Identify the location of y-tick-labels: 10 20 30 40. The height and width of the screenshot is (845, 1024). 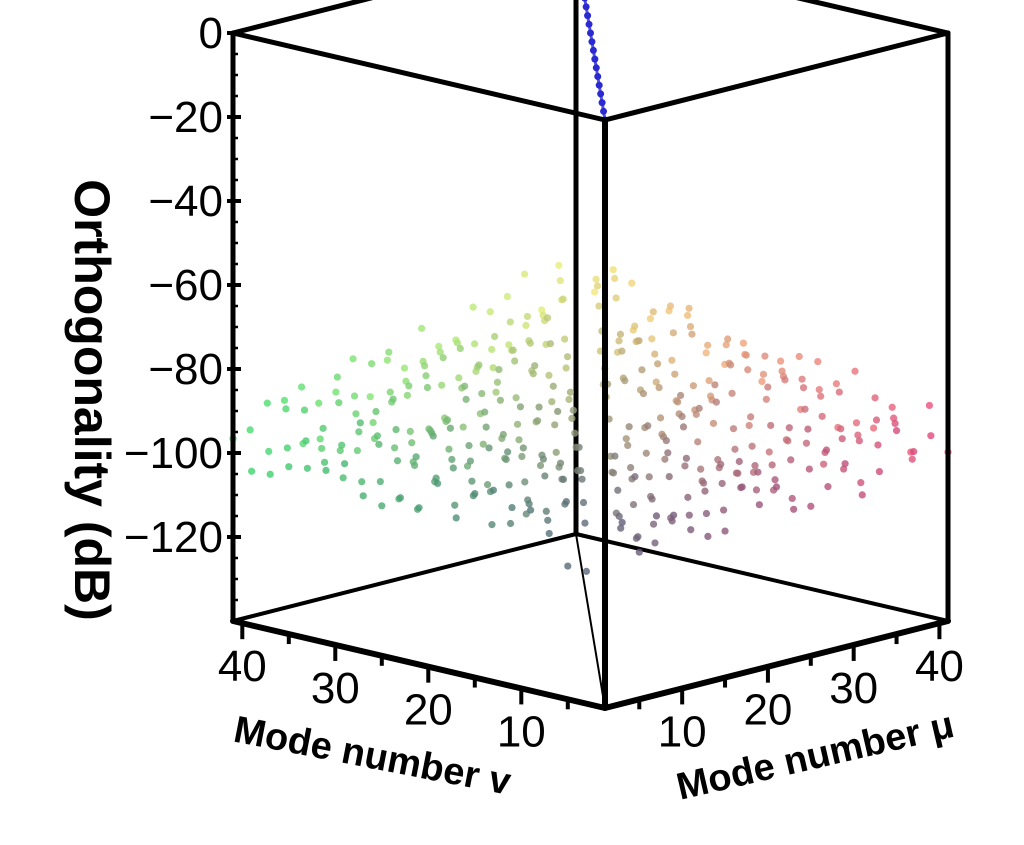
(382, 699).